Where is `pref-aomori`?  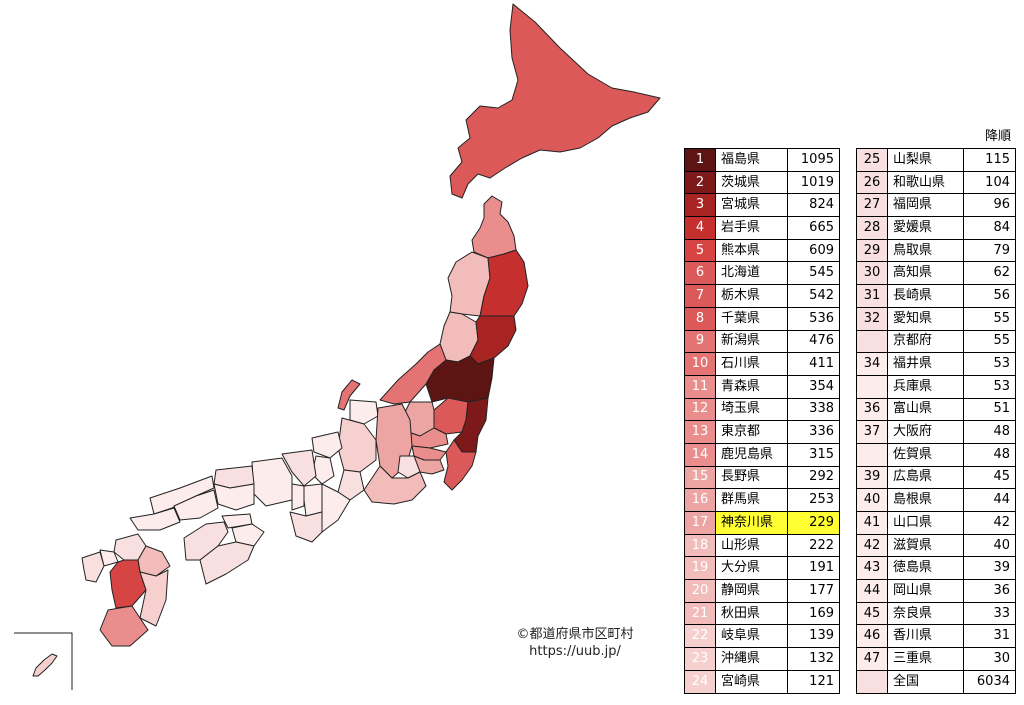
pref-aomori is located at coordinates (494, 227).